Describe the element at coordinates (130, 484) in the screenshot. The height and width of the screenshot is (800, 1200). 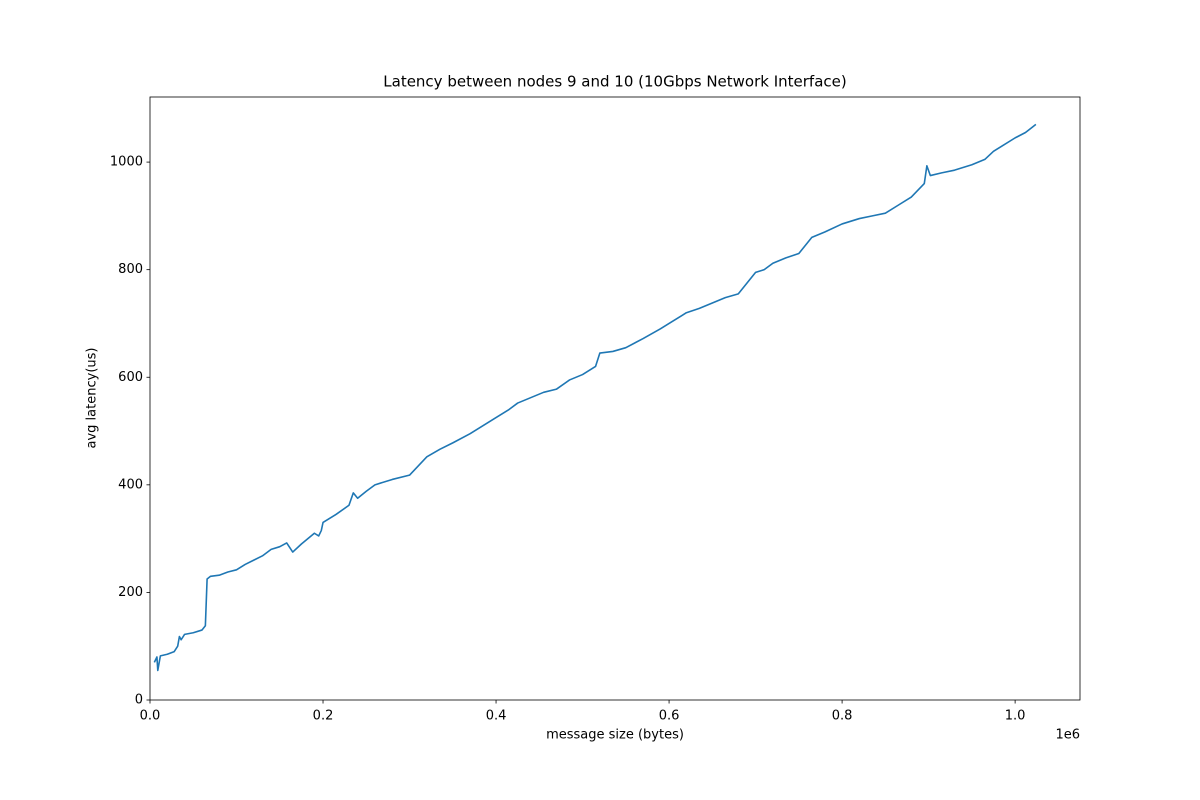
I see `y-tick-label: 400` at that location.